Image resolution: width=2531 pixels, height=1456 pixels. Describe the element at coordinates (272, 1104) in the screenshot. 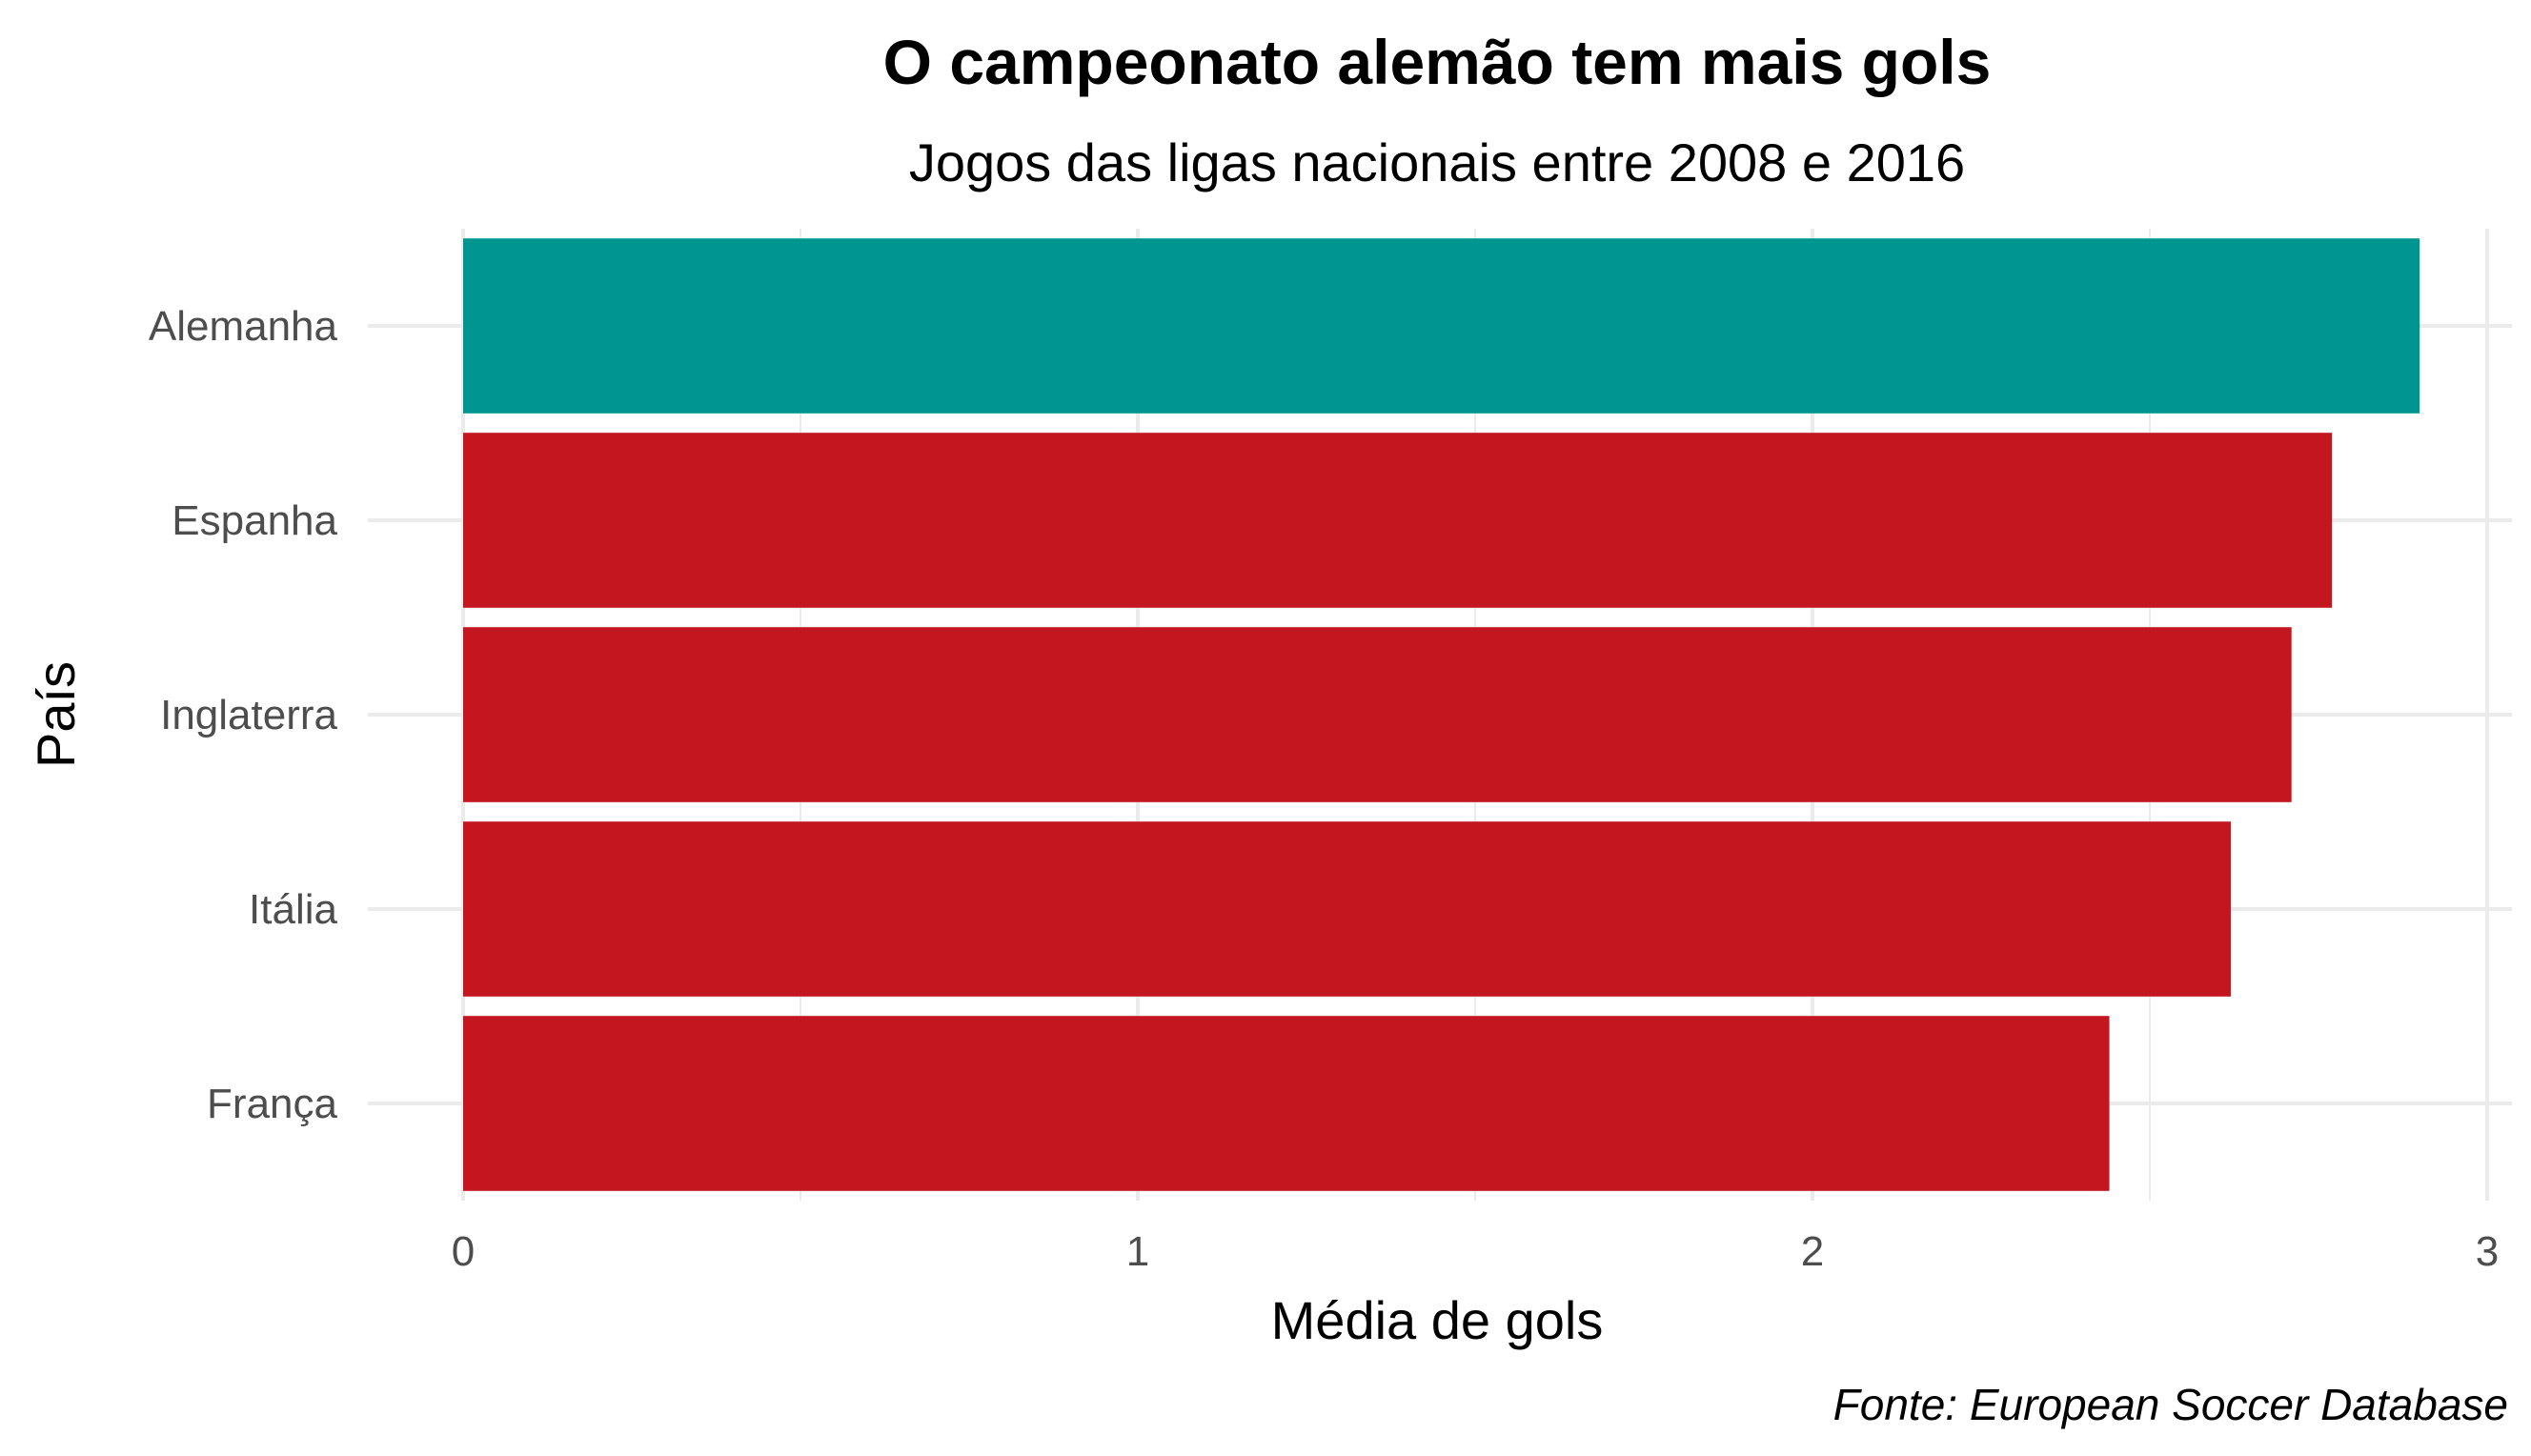

I see `y-tick-label: França` at that location.